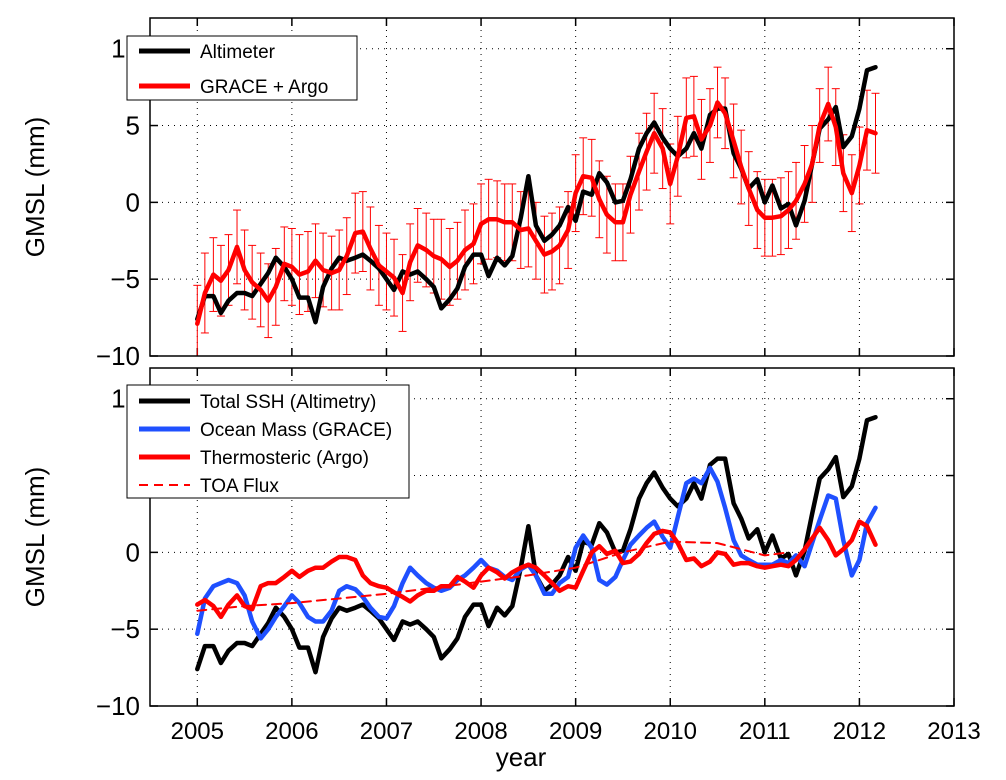  Describe the element at coordinates (284, 458) in the screenshot. I see `legend-label-thermosteric: Thermosteric (Argo)` at that location.